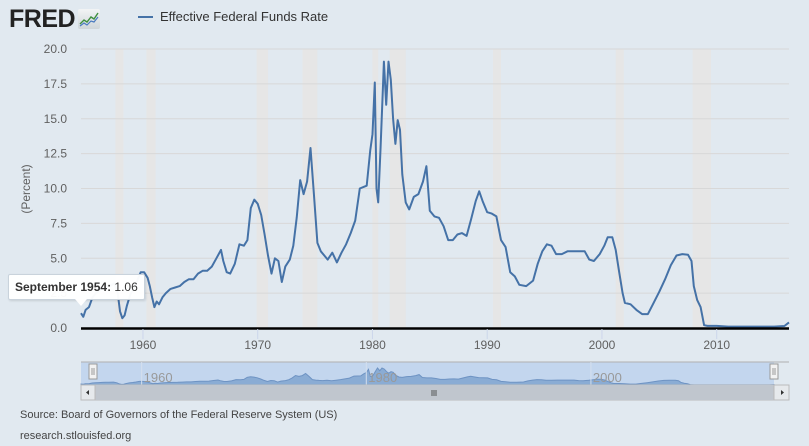 This screenshot has height=446, width=809. I want to click on y-tick-label: 12.5, so click(56, 154).